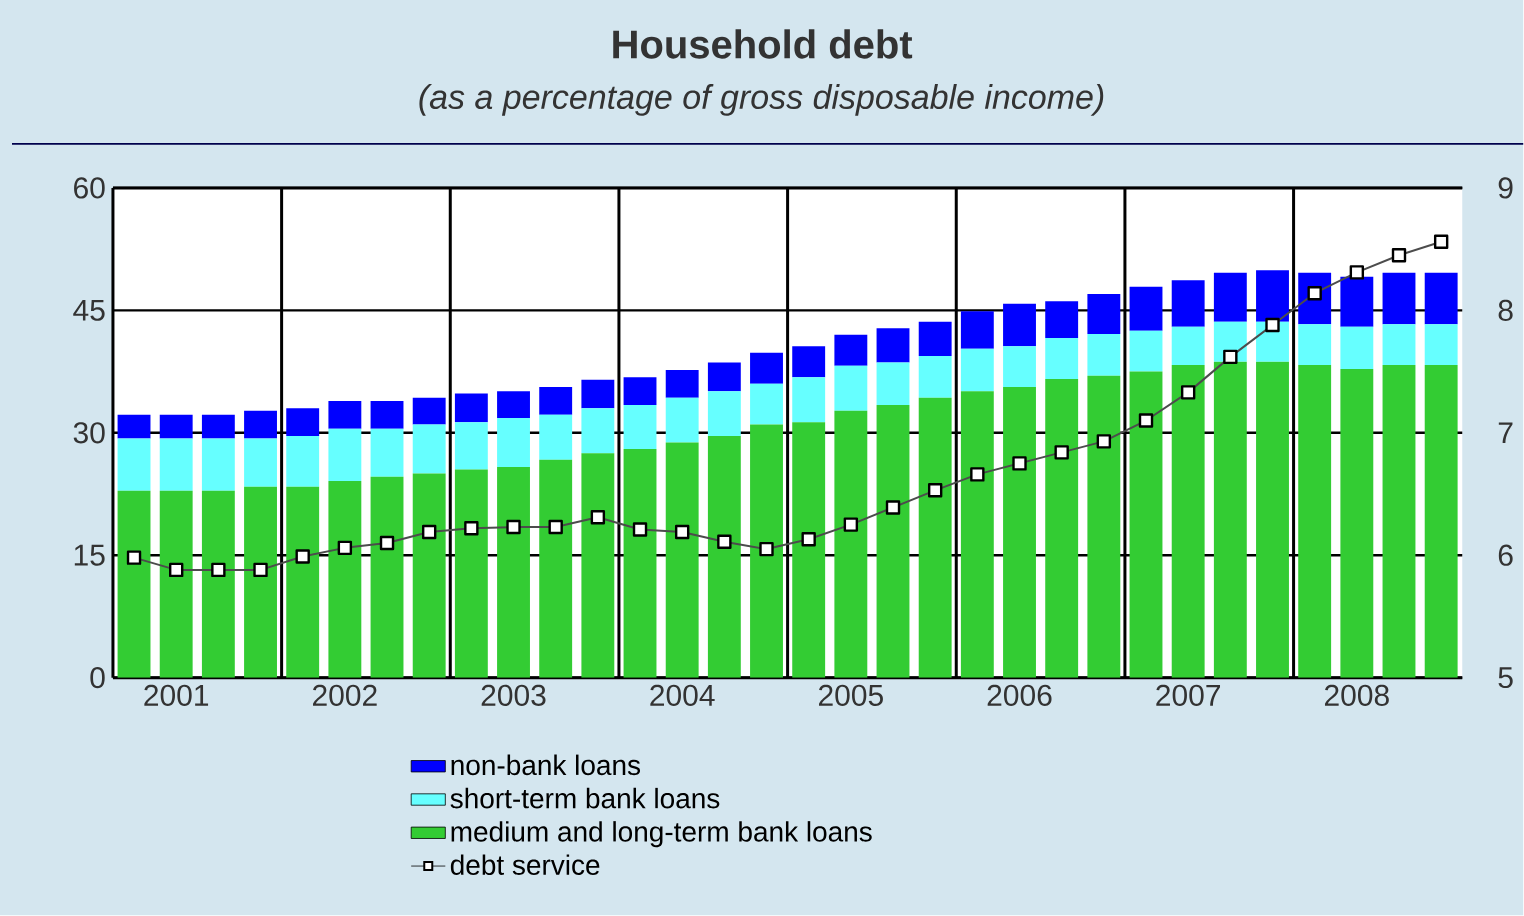  I want to click on legend-label: medium and long-term bank loans, so click(661, 834).